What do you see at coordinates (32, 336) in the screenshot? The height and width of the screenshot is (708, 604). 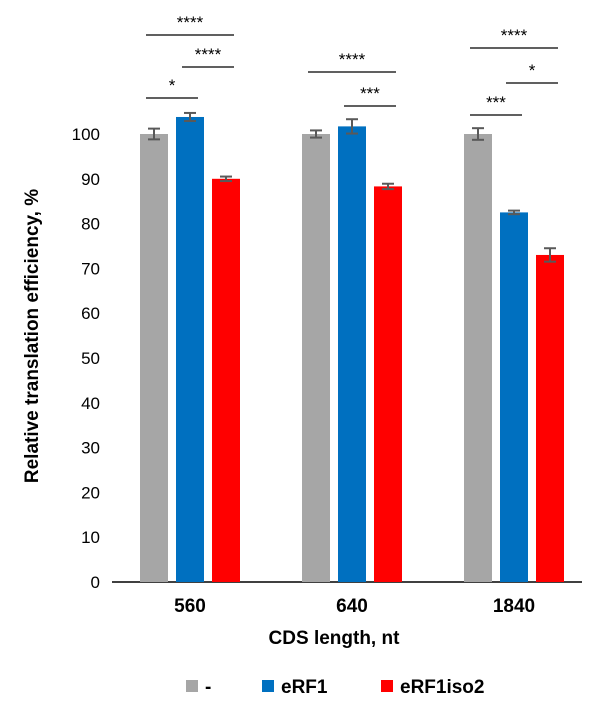 I see `y-axis-title: Relative translation efficiency, %` at bounding box center [32, 336].